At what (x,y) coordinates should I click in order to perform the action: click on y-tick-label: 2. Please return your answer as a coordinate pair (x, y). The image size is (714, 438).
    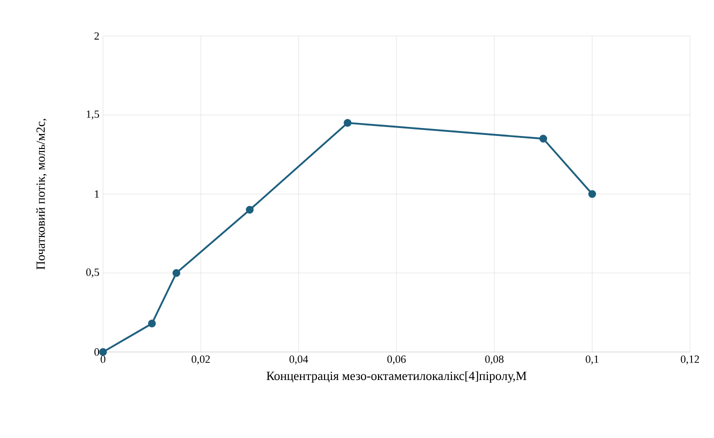
    Looking at the image, I should click on (96, 36).